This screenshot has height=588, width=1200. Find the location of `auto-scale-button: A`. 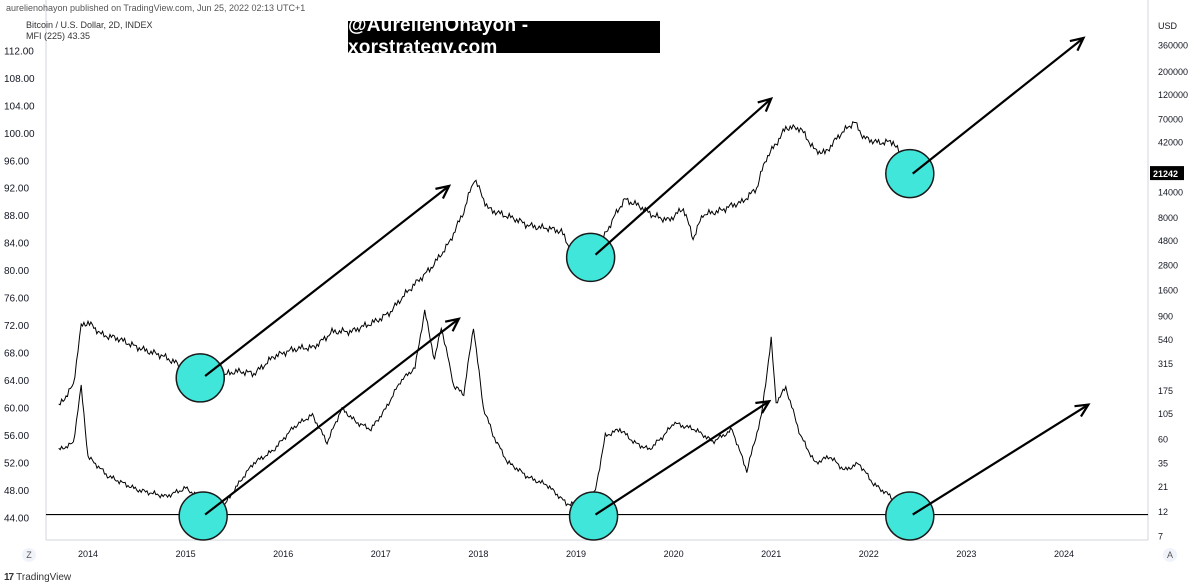

auto-scale-button: A is located at coordinates (1170, 555).